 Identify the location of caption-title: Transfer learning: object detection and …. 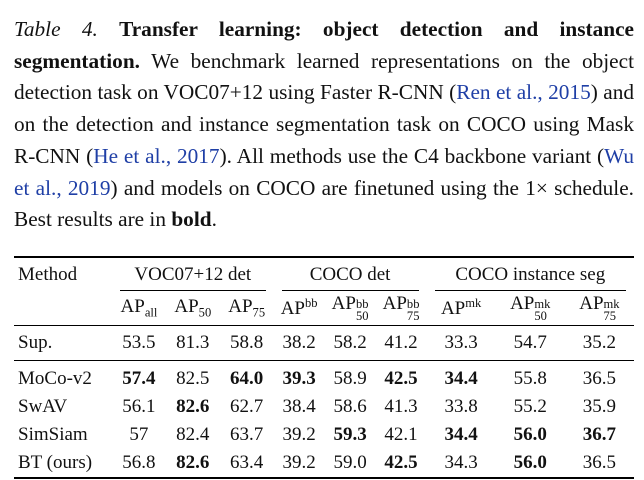
(324, 45).